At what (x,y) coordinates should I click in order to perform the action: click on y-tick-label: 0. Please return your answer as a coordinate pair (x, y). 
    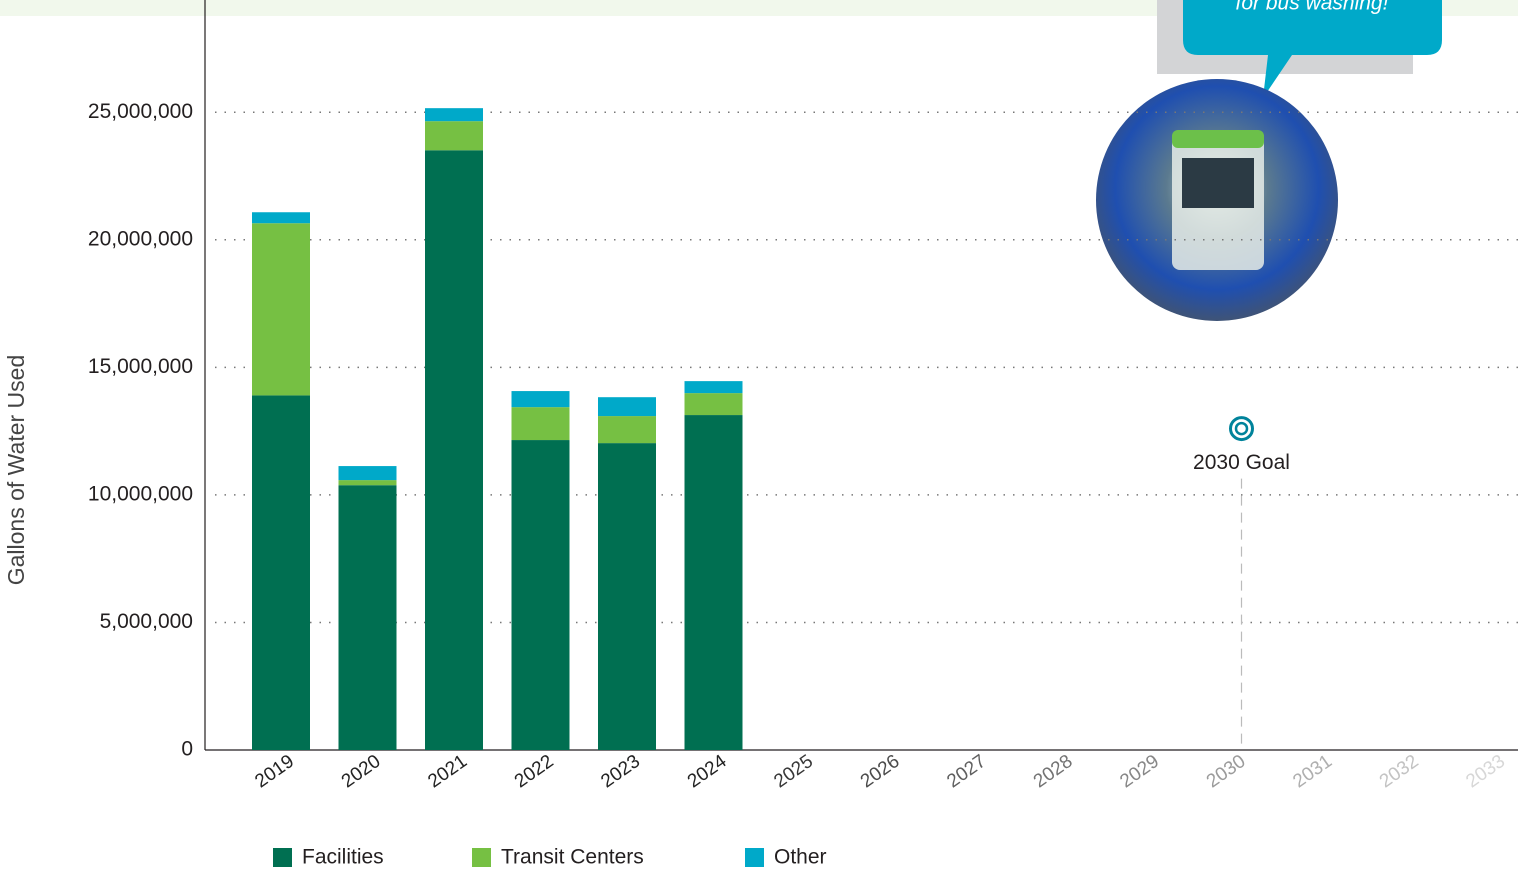
    Looking at the image, I should click on (187, 749).